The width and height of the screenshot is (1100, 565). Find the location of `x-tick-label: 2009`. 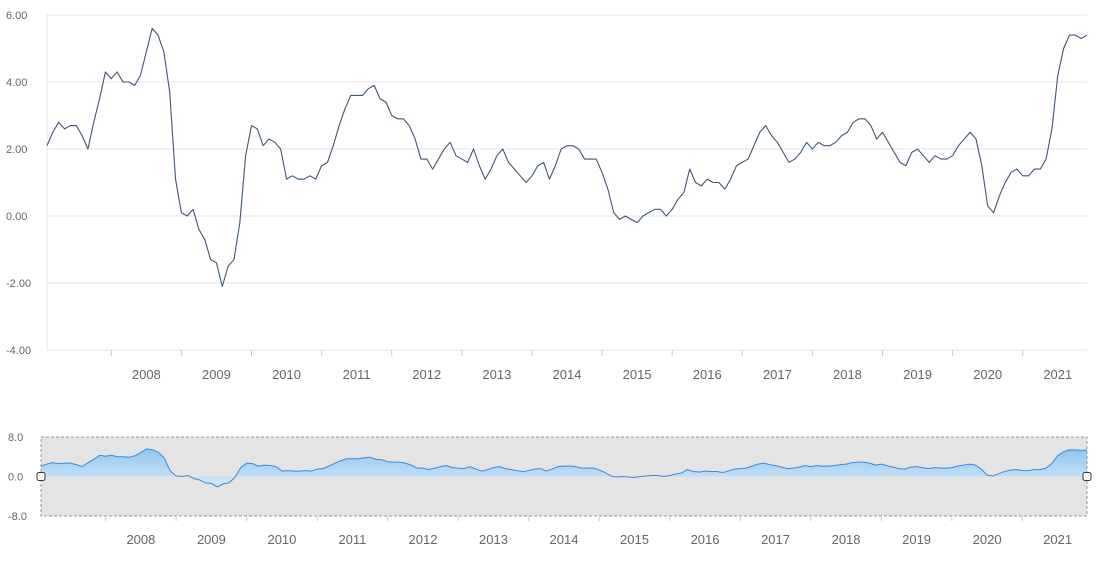

x-tick-label: 2009 is located at coordinates (216, 374).